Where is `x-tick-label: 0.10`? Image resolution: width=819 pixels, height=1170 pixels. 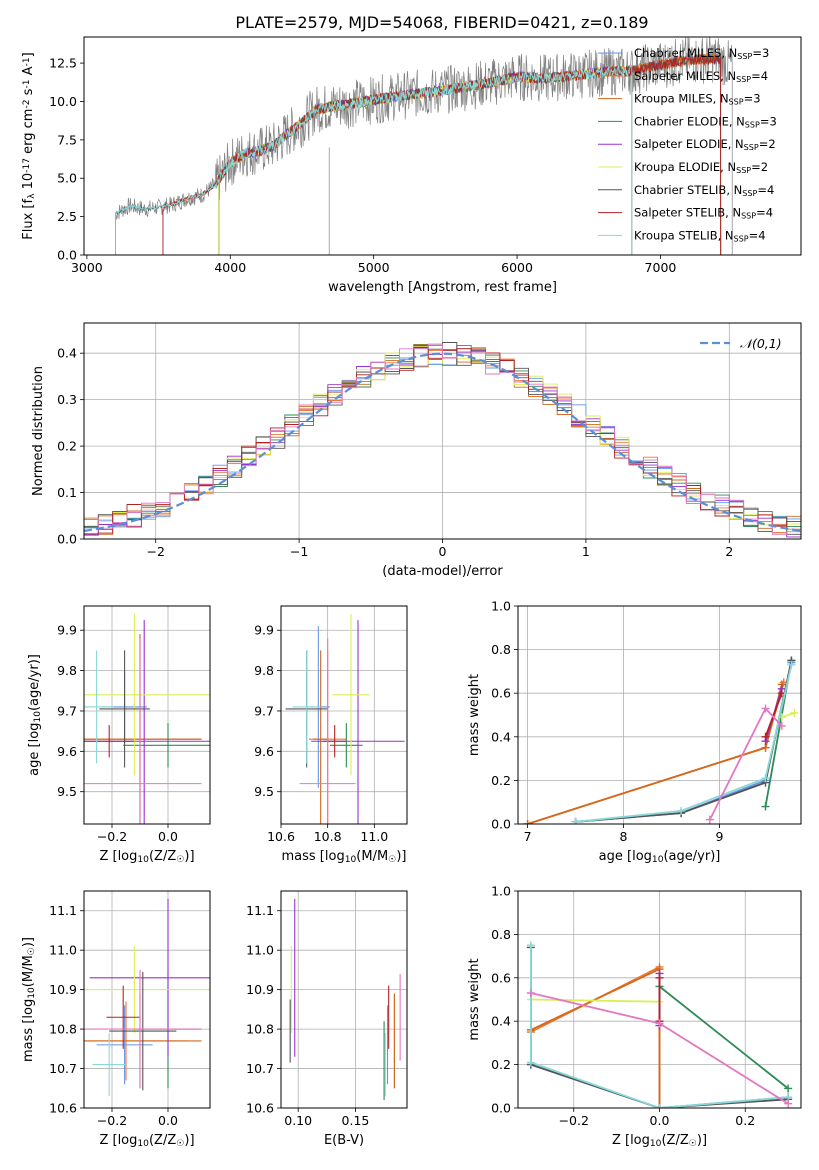
x-tick-label: 0.10 is located at coordinates (298, 1120).